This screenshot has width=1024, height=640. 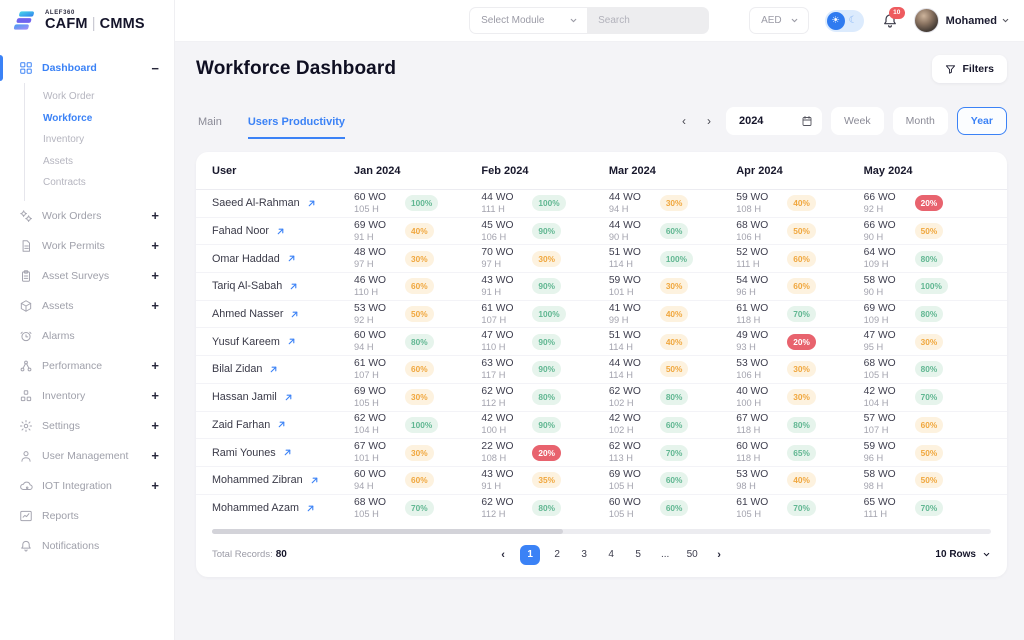 I want to click on tab-main: Main, so click(x=210, y=122).